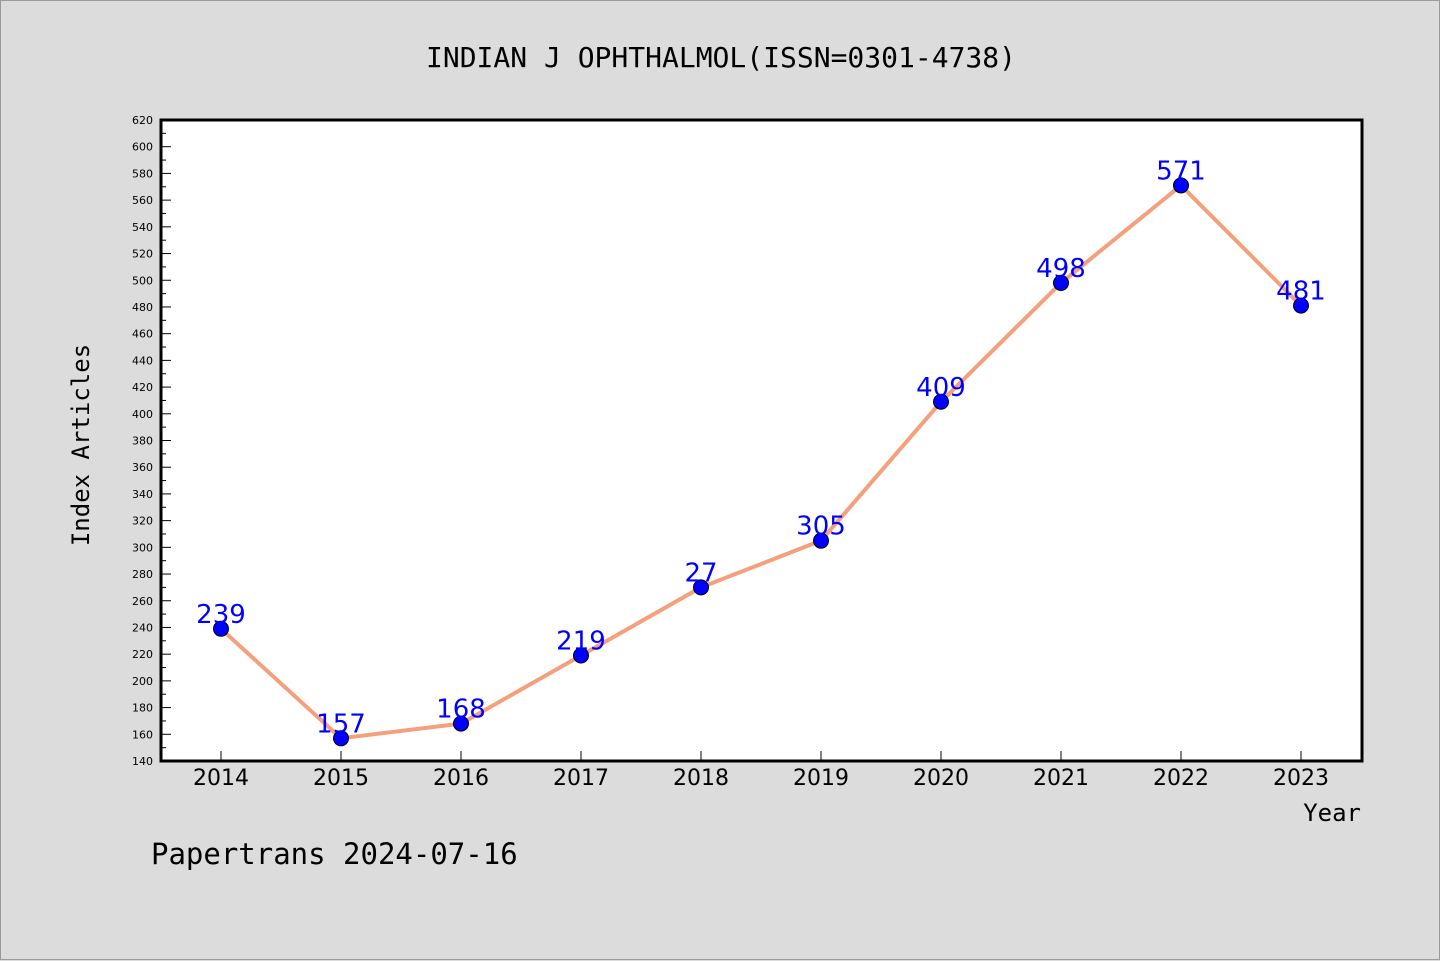 Image resolution: width=1440 pixels, height=961 pixels. I want to click on x-tick-label: 2020, so click(941, 778).